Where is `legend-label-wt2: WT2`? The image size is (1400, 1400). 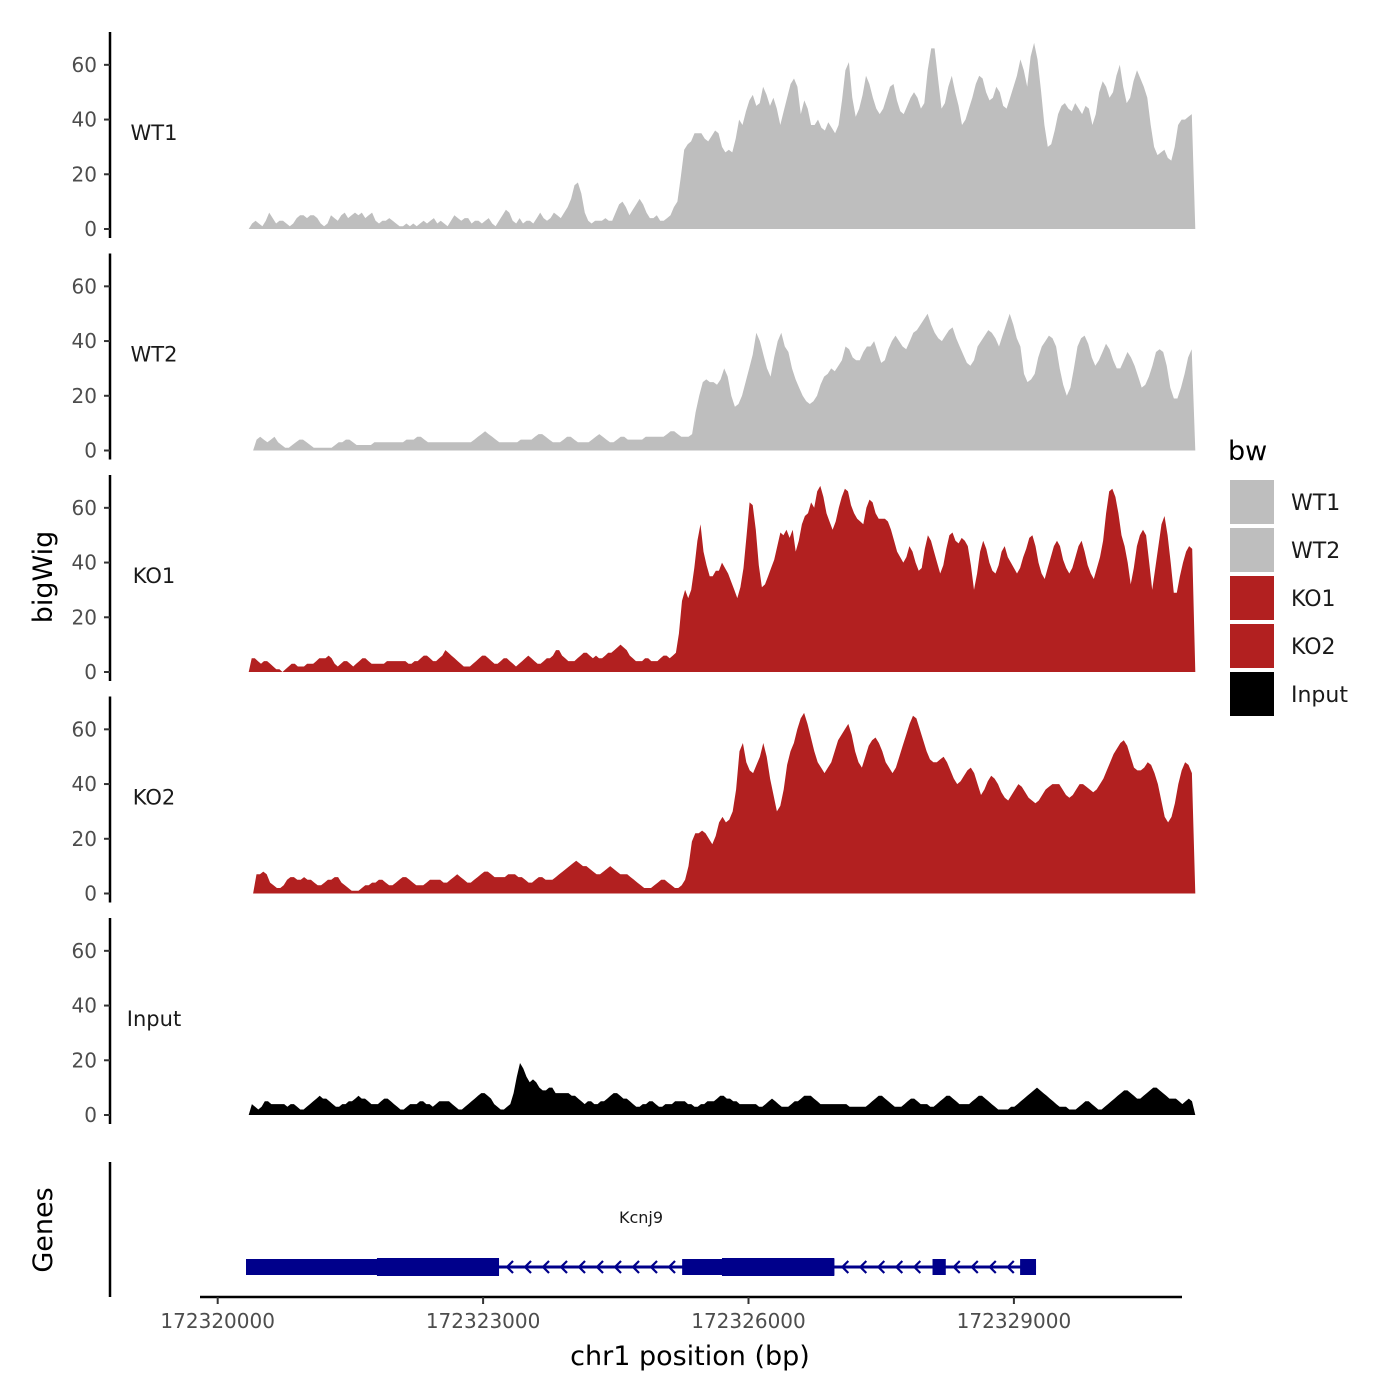 legend-label-wt2: WT2 is located at coordinates (1315, 551).